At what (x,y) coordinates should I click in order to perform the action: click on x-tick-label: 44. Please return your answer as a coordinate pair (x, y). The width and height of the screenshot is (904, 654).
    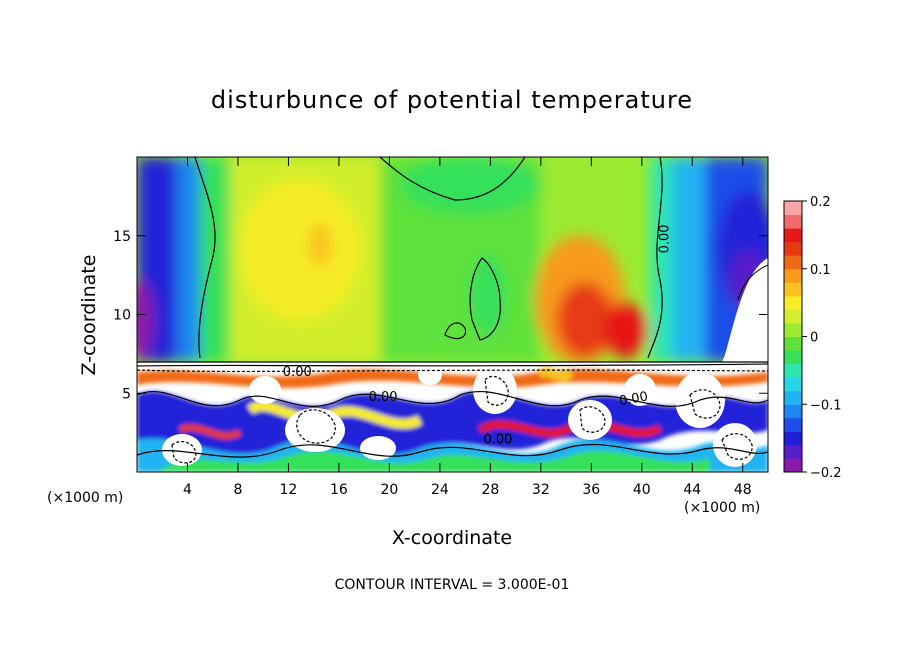
    Looking at the image, I should click on (692, 490).